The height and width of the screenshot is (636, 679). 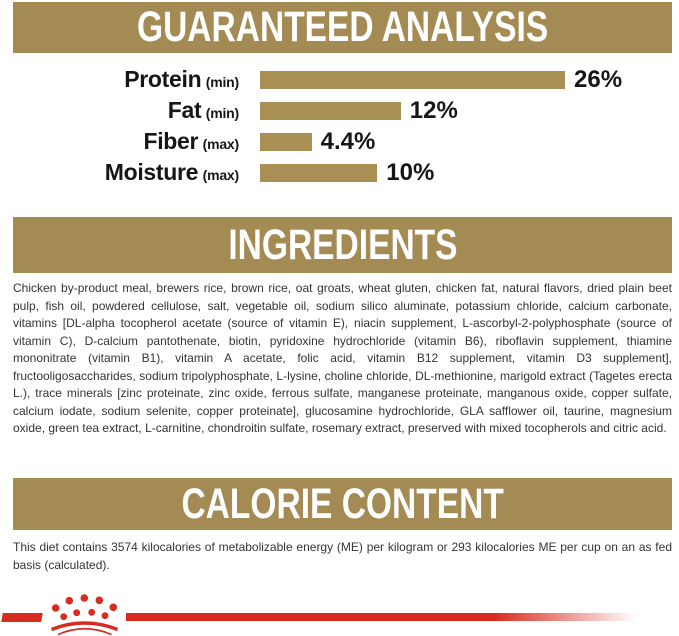 I want to click on nutrient-label: Moisture, so click(x=151, y=172).